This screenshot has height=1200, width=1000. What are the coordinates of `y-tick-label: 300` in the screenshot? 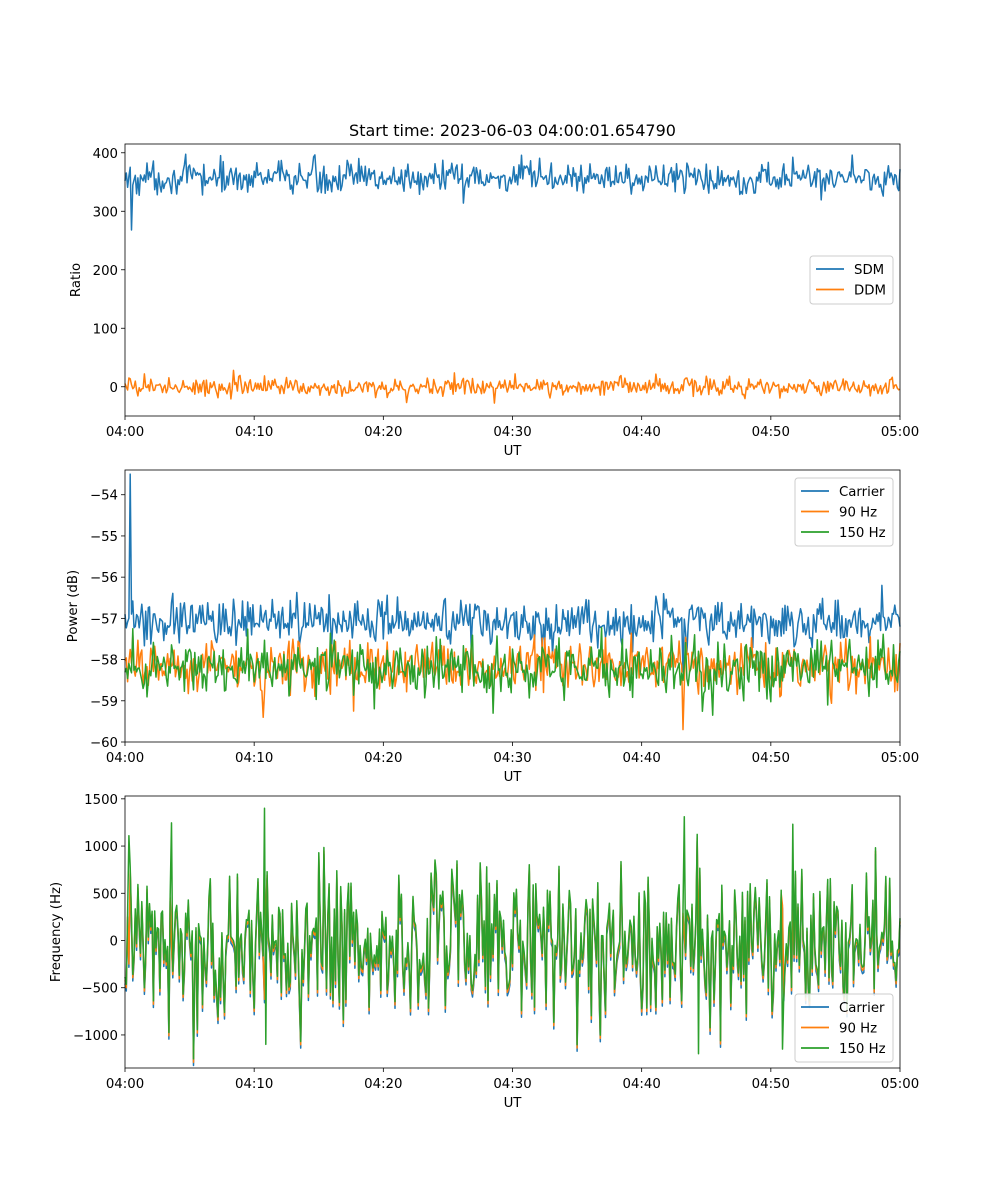 It's located at (105, 212).